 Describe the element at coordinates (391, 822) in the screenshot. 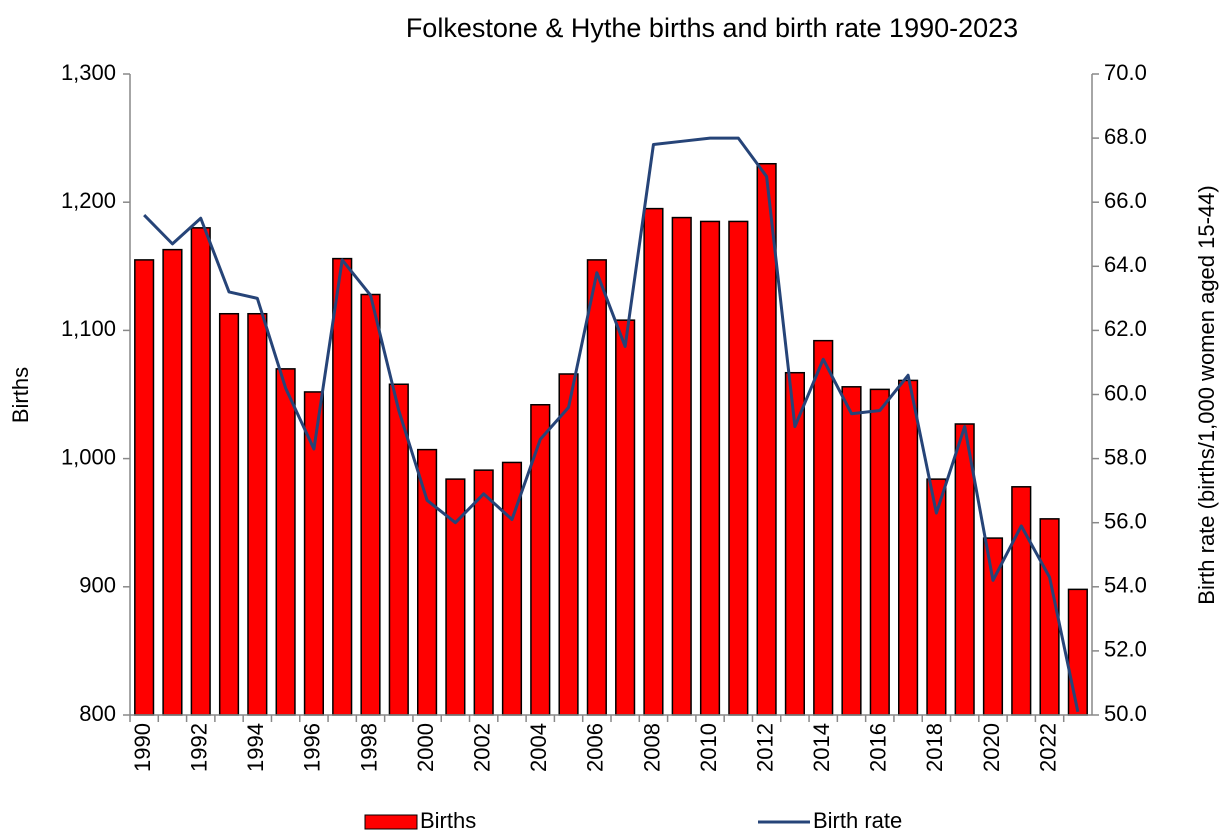

I see `legend-swatch` at that location.